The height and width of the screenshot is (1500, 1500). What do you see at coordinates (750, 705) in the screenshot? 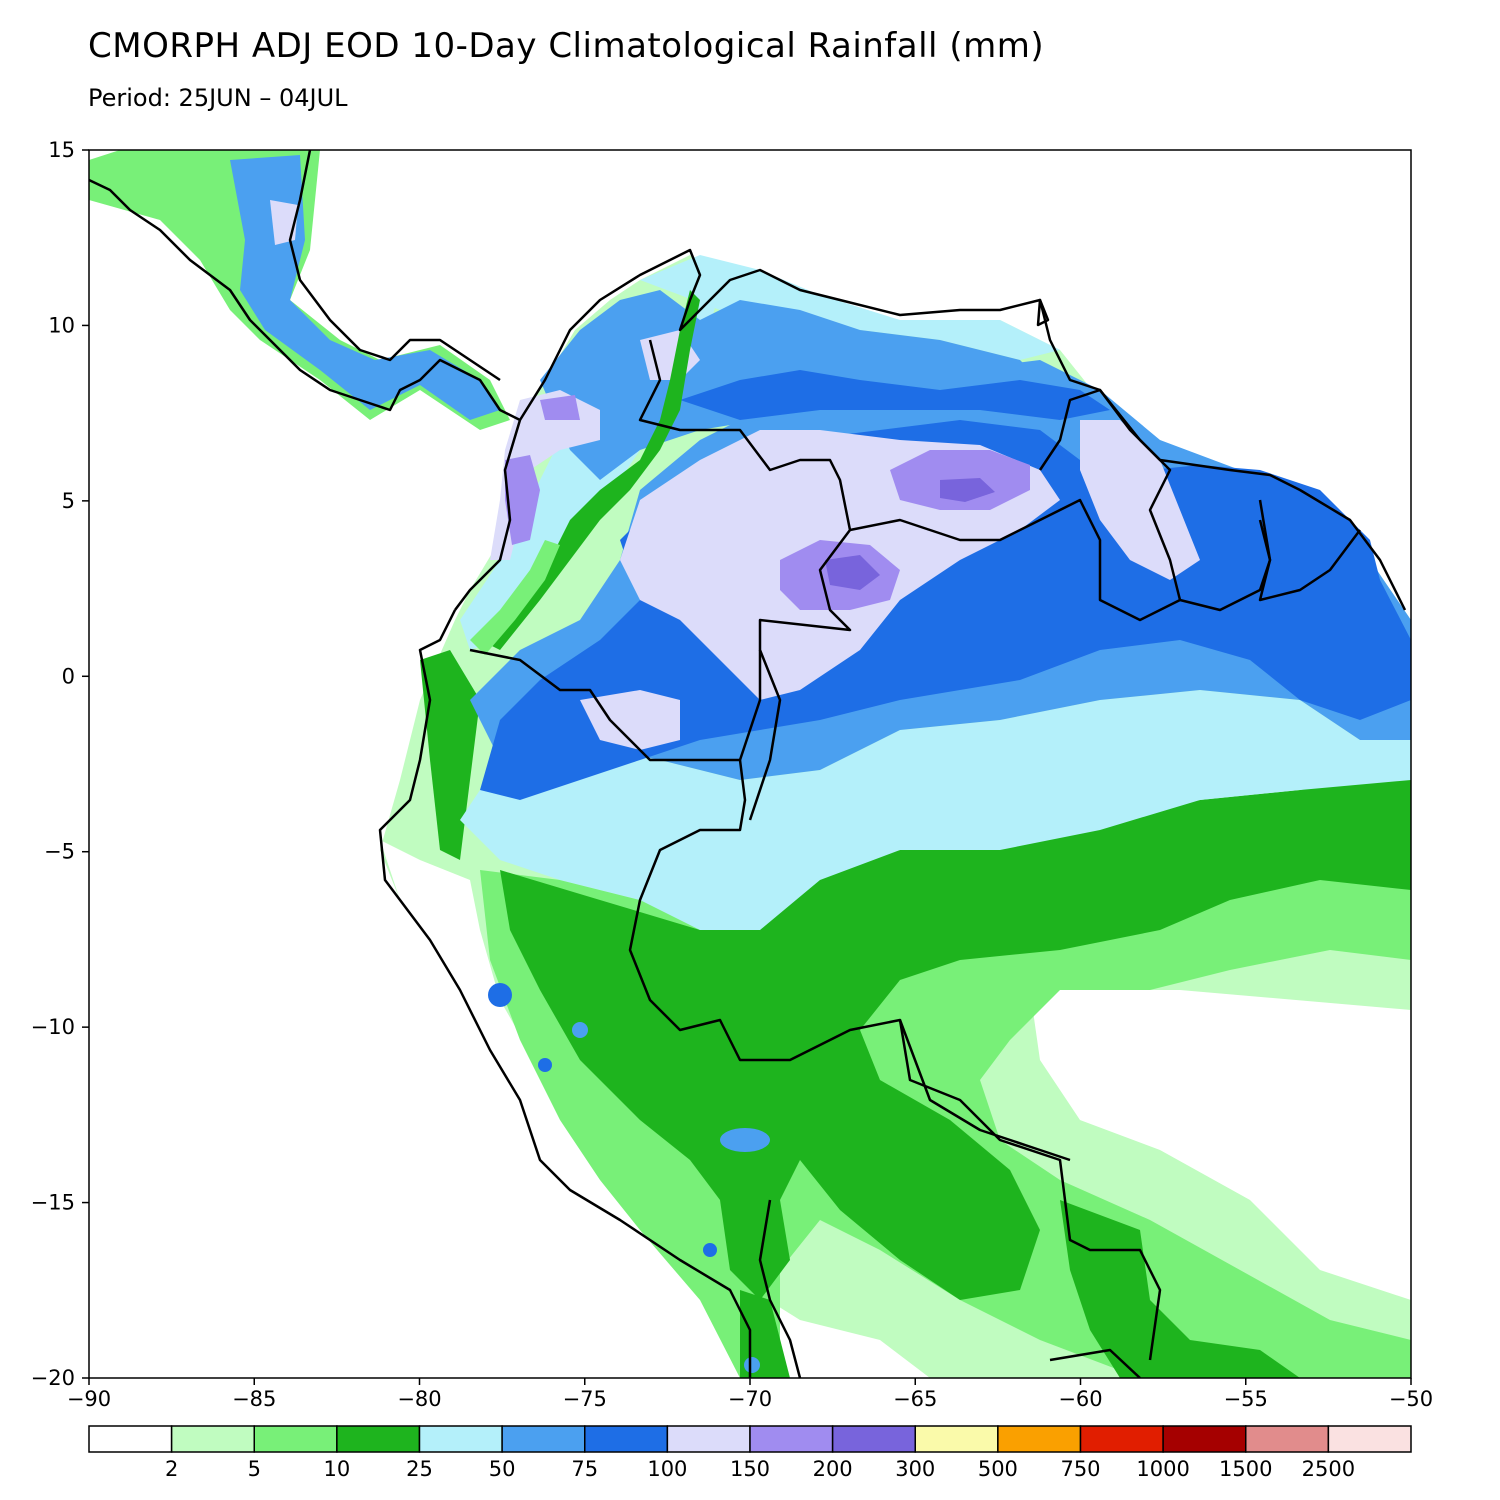
I see `border-peru-brazil` at bounding box center [750, 705].